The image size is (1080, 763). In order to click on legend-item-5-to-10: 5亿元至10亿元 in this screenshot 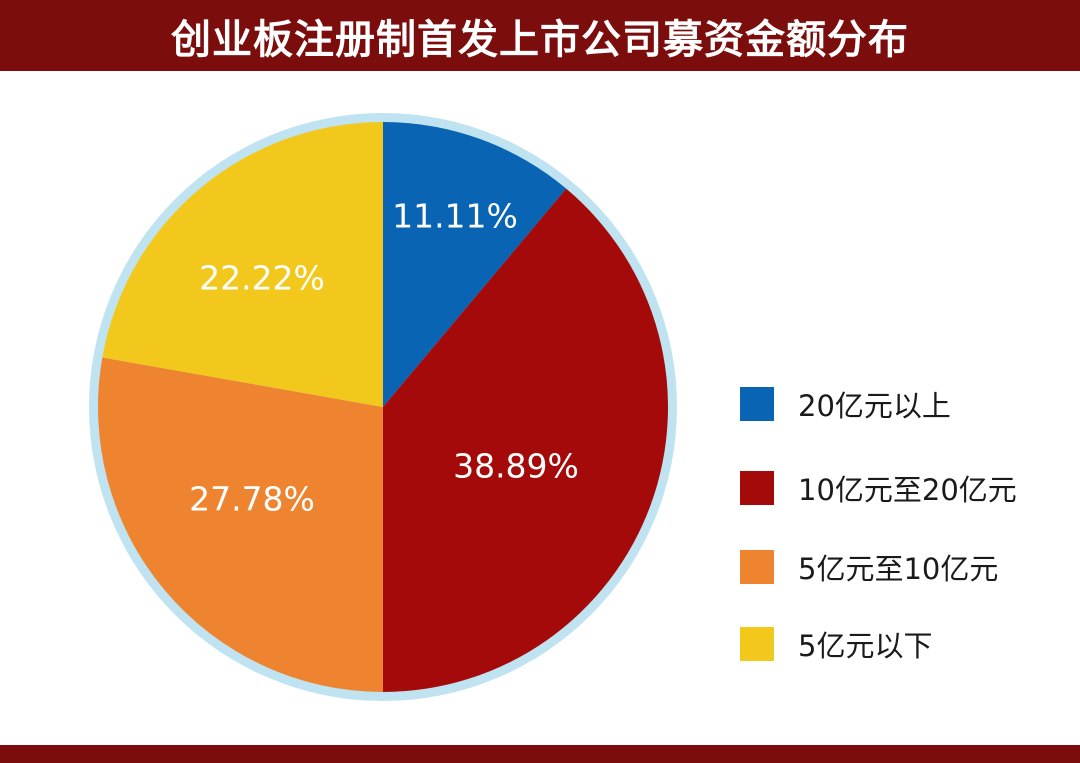, I will do `click(869, 567)`.